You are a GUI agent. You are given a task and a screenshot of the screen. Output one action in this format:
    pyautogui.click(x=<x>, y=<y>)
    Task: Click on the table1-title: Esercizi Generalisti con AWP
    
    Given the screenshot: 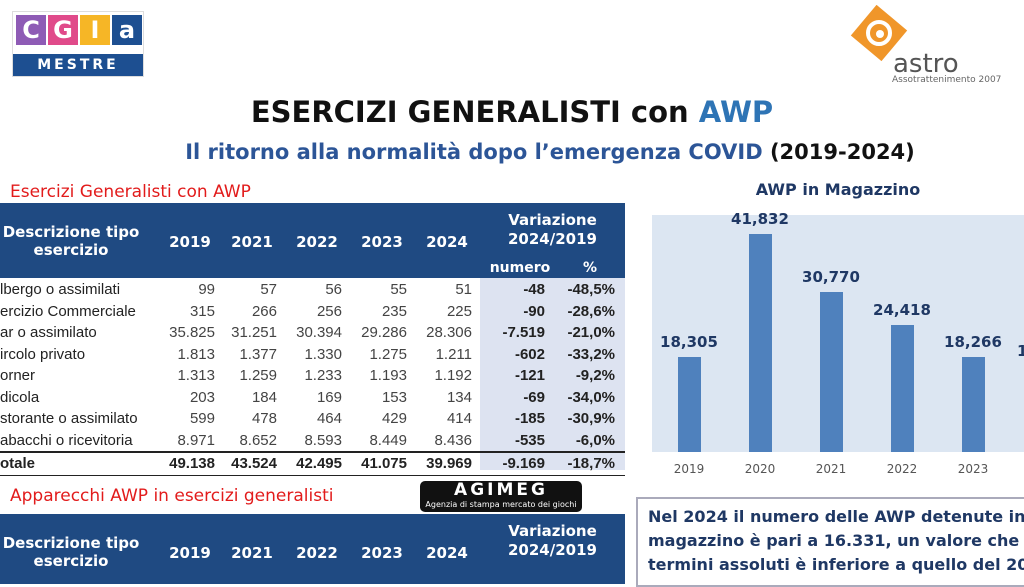 What is the action you would take?
    pyautogui.click(x=130, y=192)
    